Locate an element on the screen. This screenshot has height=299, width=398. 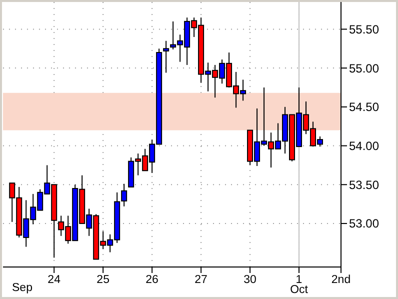
x-tick-label: 1 Oct is located at coordinates (299, 285).